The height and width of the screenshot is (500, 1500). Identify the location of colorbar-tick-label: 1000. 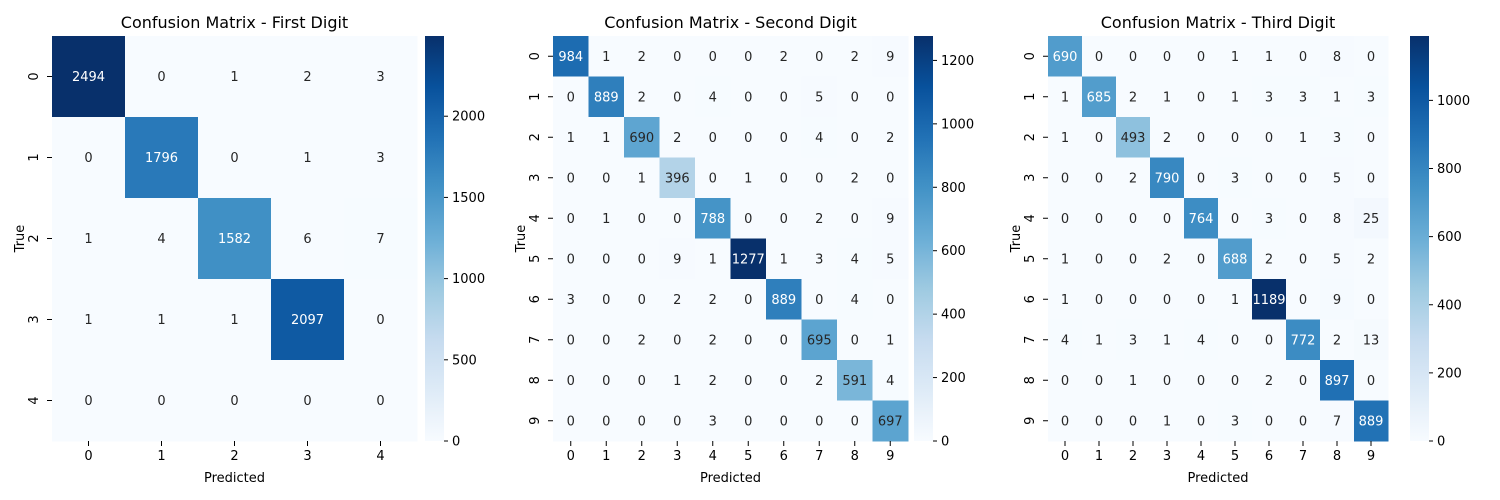
(1453, 101).